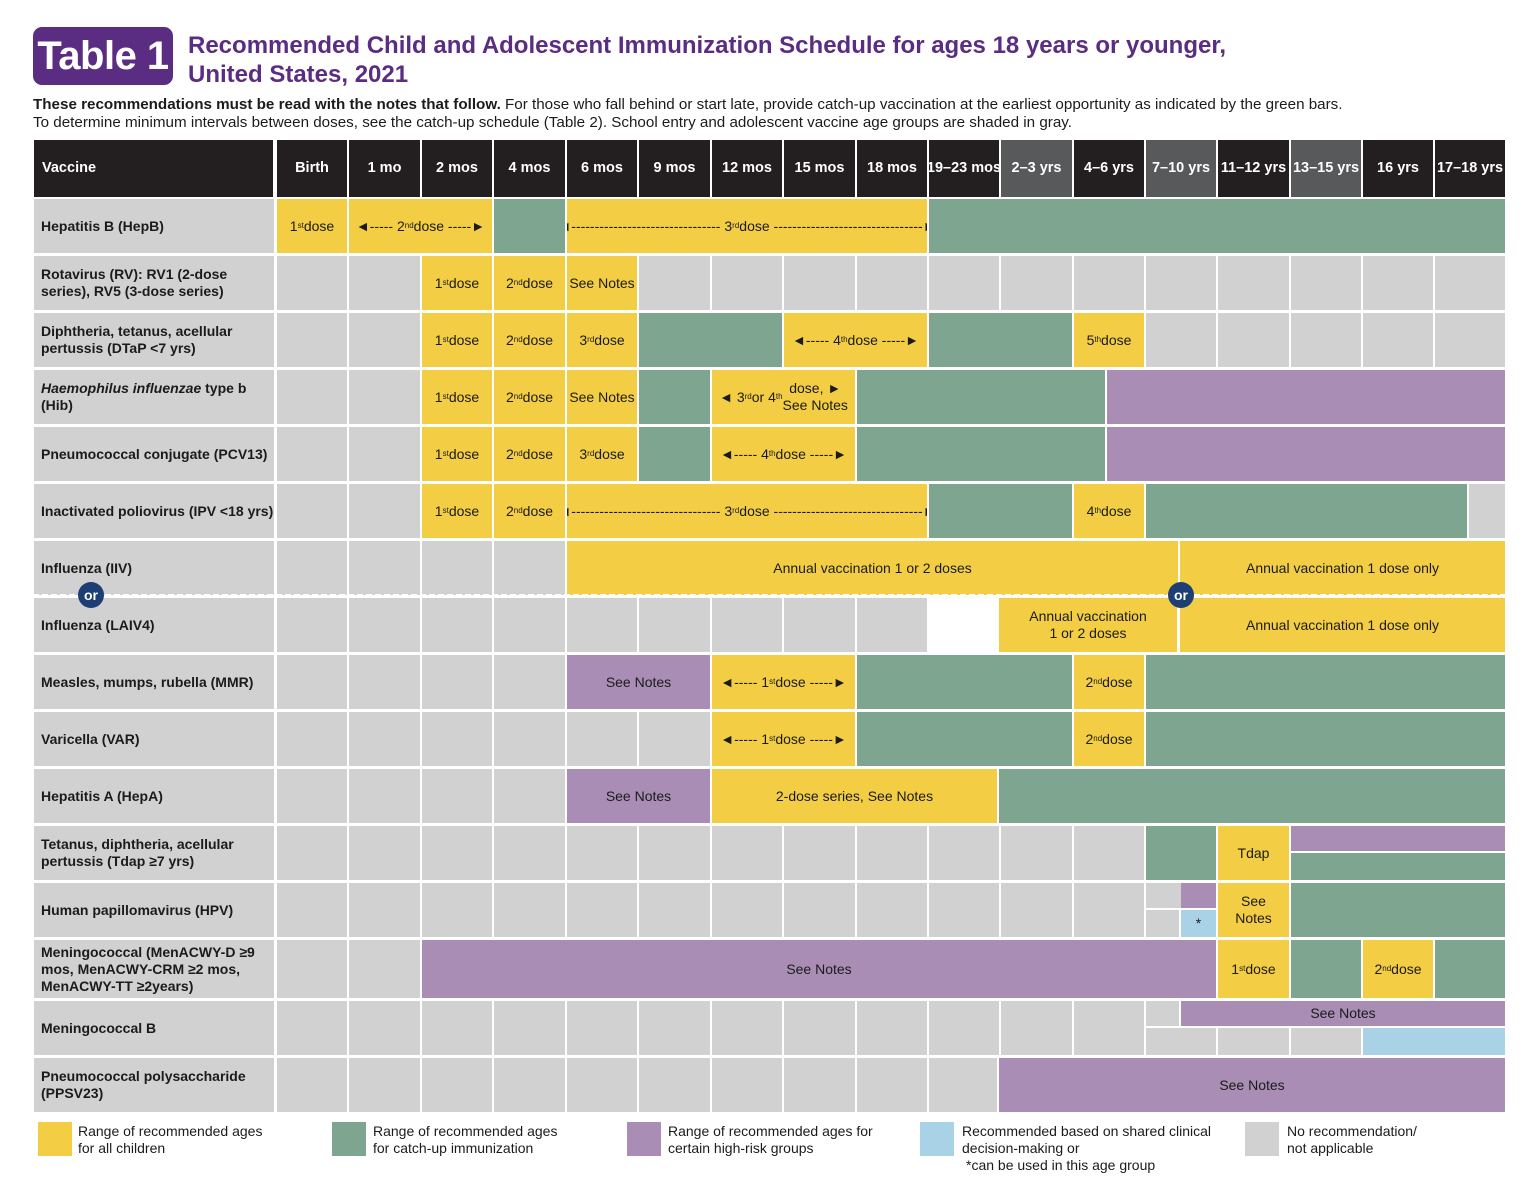 This screenshot has height=1184, width=1536. I want to click on title-line-2: United States, 2021, so click(298, 74).